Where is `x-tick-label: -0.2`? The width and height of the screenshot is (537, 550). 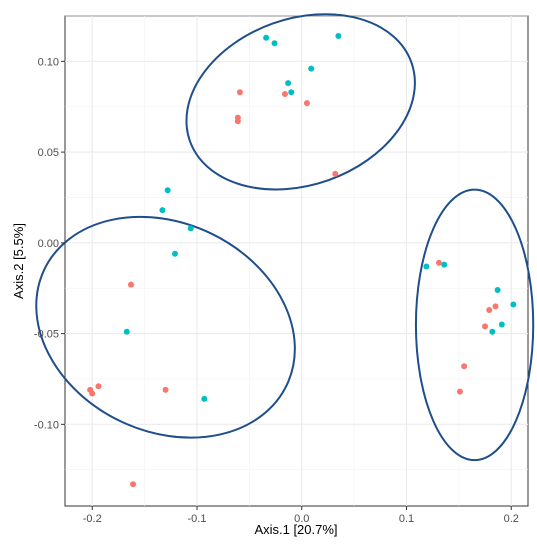
x-tick-label: -0.2 is located at coordinates (92, 519).